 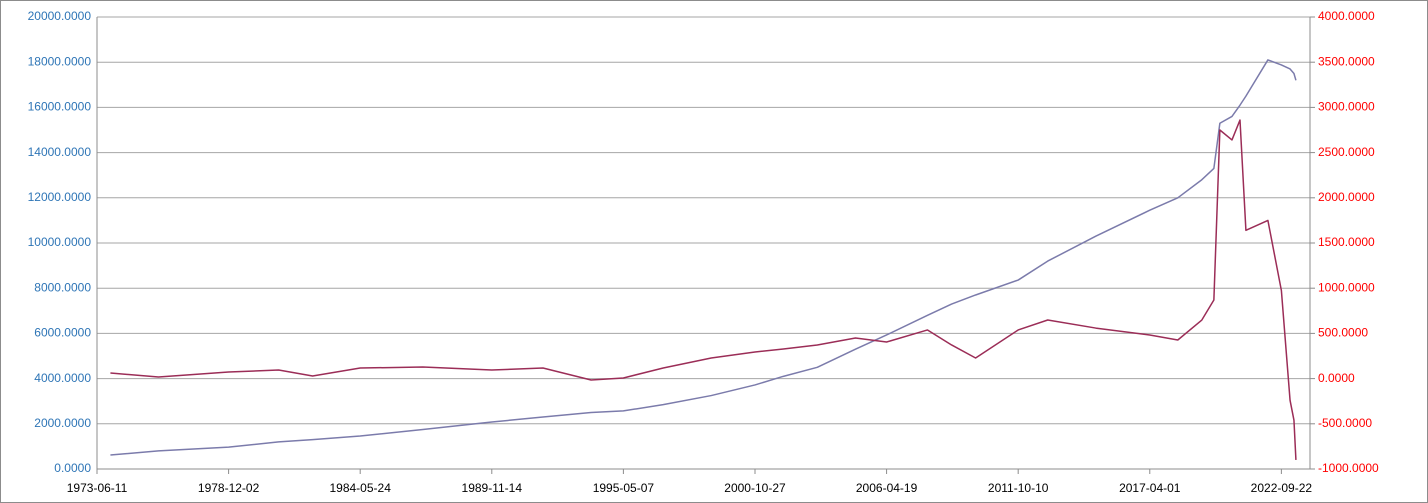 What do you see at coordinates (62, 333) in the screenshot?
I see `y-tick-label: 6000.0000` at bounding box center [62, 333].